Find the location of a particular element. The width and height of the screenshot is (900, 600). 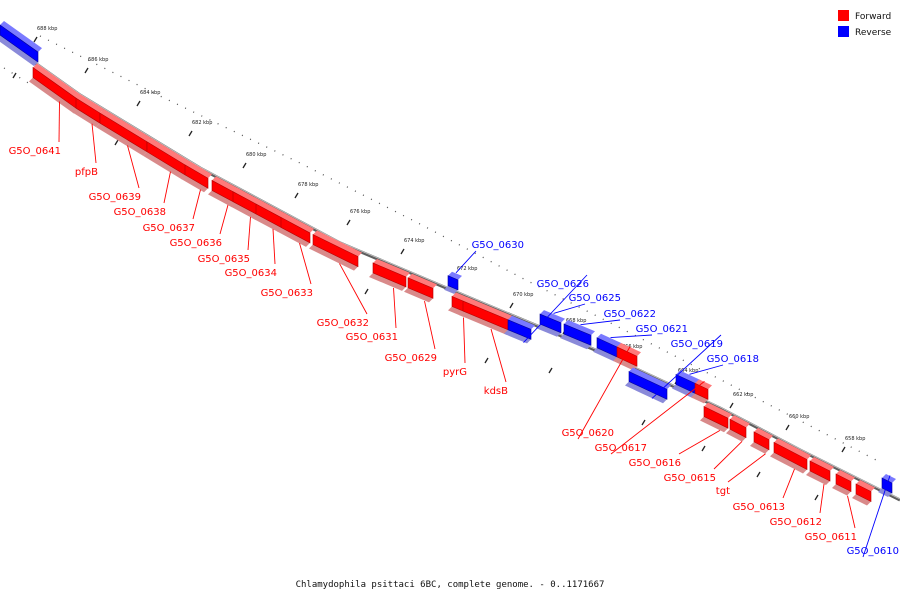

gene-label: G5O_0626 is located at coordinates (563, 284).